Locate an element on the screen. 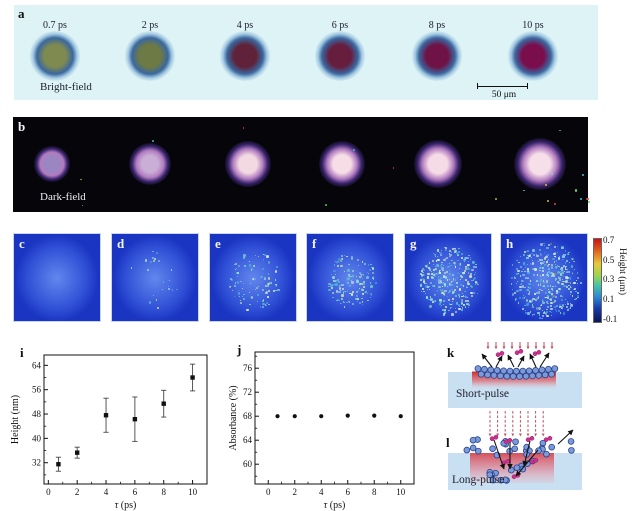  bright-field-caption: Bright-field is located at coordinates (66, 87).